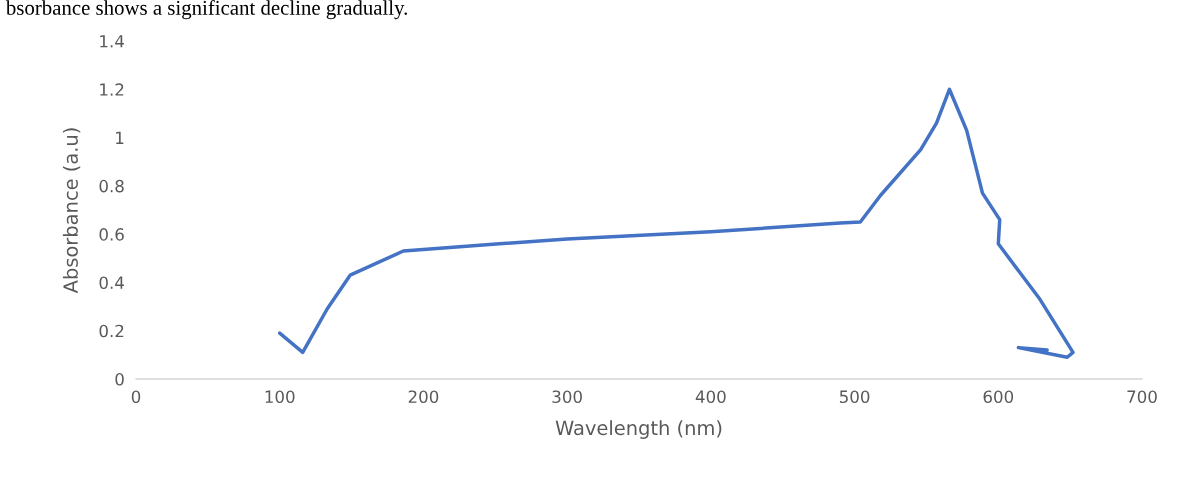  Describe the element at coordinates (136, 397) in the screenshot. I see `x-tick-label: 0` at that location.